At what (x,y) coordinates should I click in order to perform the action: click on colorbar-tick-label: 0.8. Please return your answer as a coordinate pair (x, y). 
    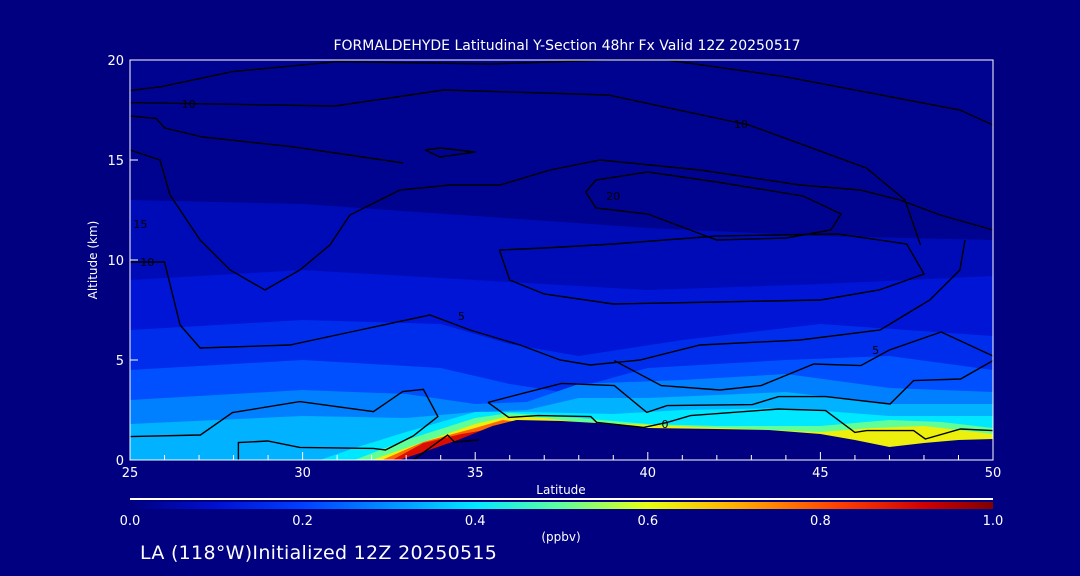
    Looking at the image, I should click on (820, 521).